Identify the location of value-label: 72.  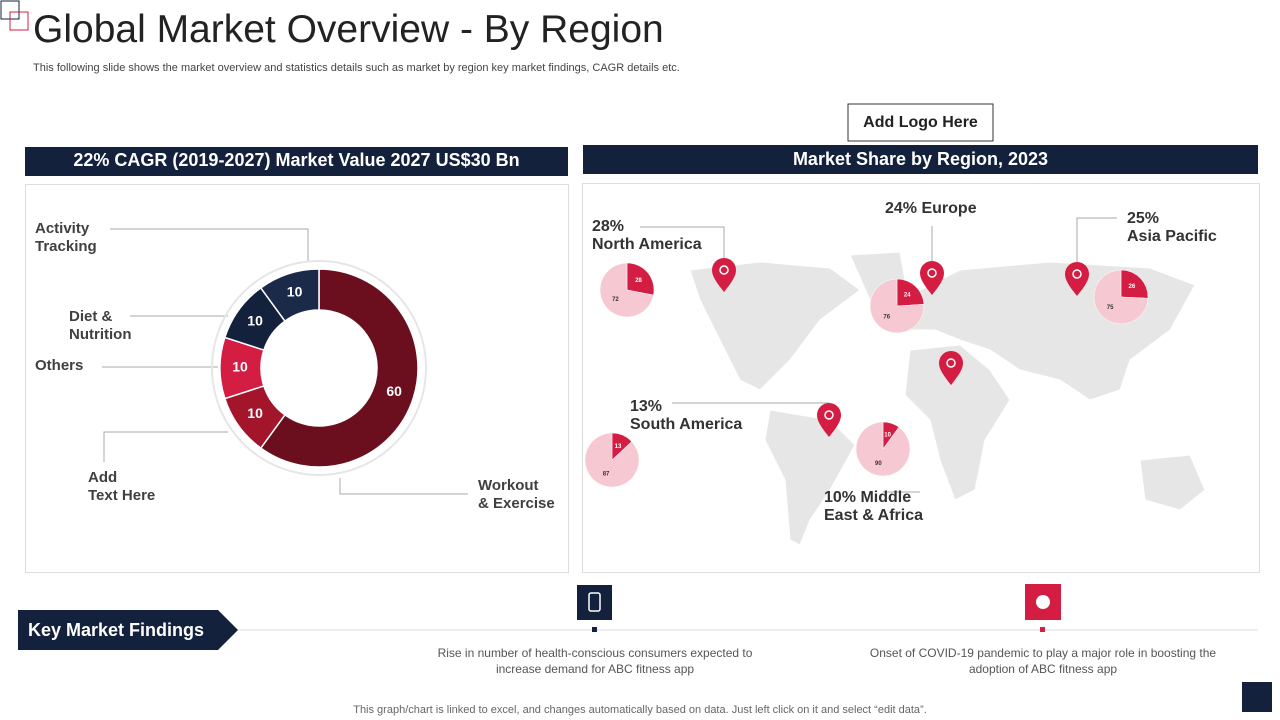
(615, 300).